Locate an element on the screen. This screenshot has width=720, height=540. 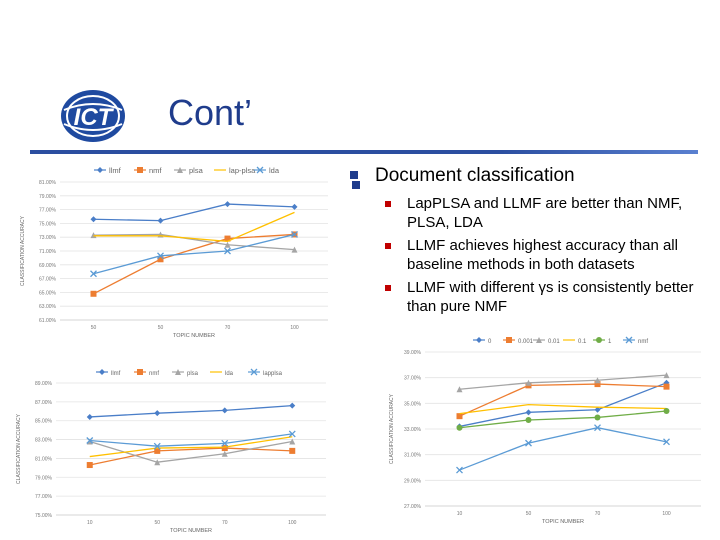
legend-label: lda is located at coordinates (229, 374).